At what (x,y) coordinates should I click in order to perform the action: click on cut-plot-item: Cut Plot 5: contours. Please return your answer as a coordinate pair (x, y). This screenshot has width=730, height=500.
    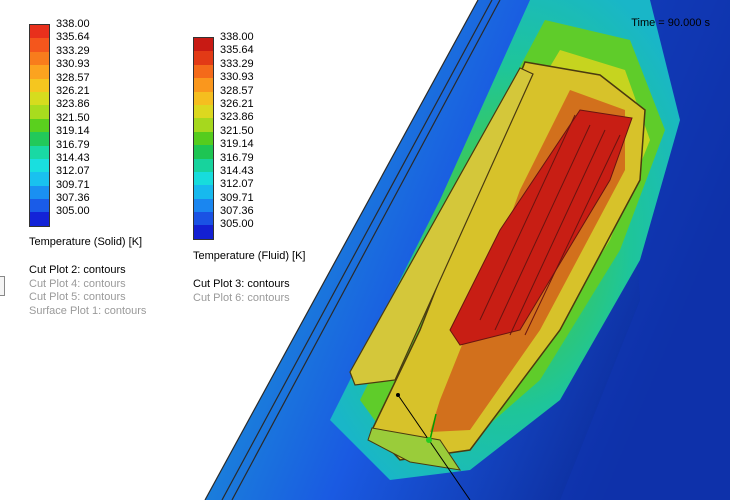
    Looking at the image, I should click on (77, 297).